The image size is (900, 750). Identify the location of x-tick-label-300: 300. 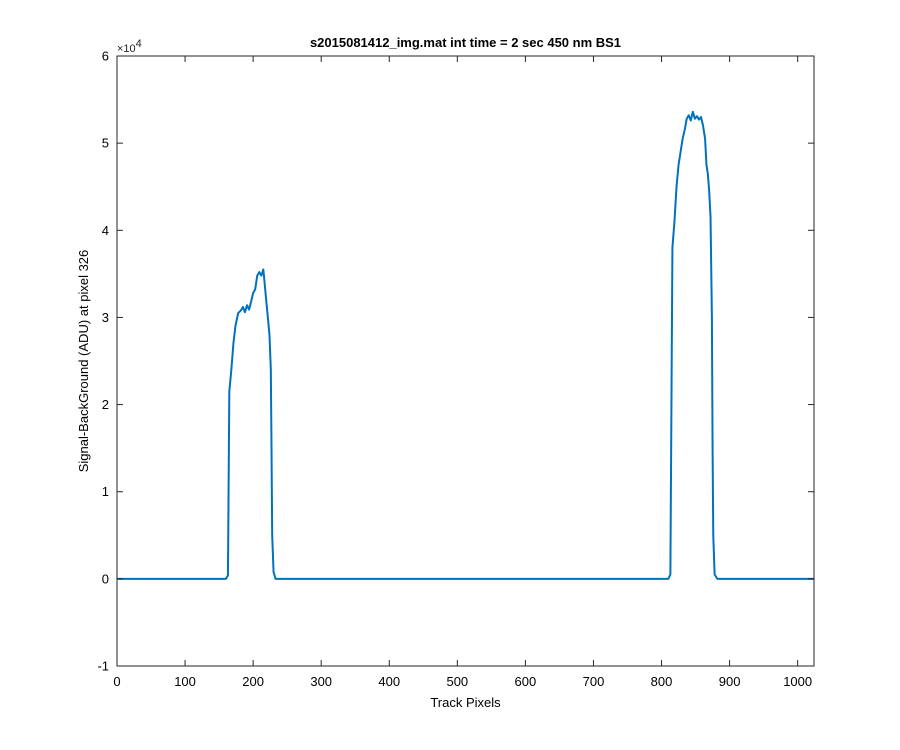
(321, 681).